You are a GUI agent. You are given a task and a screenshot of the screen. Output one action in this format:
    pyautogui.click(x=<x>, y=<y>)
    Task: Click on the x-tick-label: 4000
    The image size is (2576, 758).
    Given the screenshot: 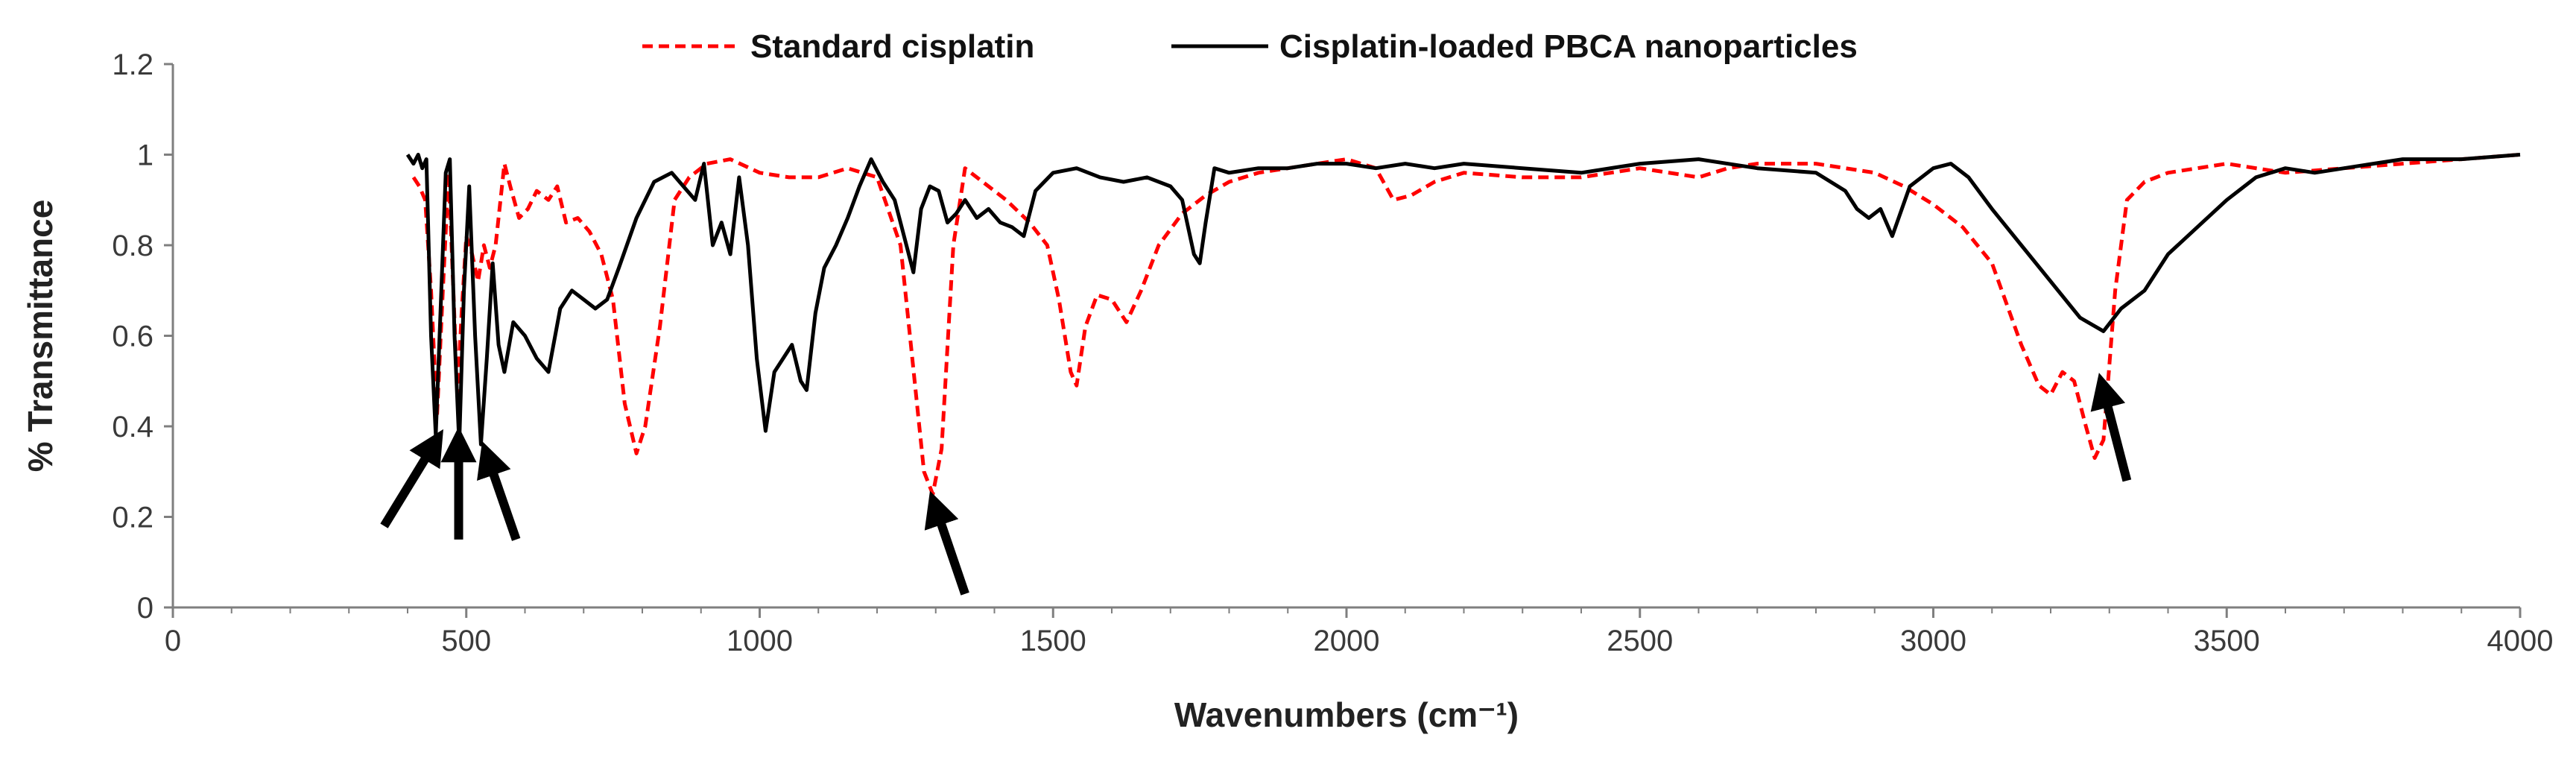 What is the action you would take?
    pyautogui.click(x=2520, y=641)
    